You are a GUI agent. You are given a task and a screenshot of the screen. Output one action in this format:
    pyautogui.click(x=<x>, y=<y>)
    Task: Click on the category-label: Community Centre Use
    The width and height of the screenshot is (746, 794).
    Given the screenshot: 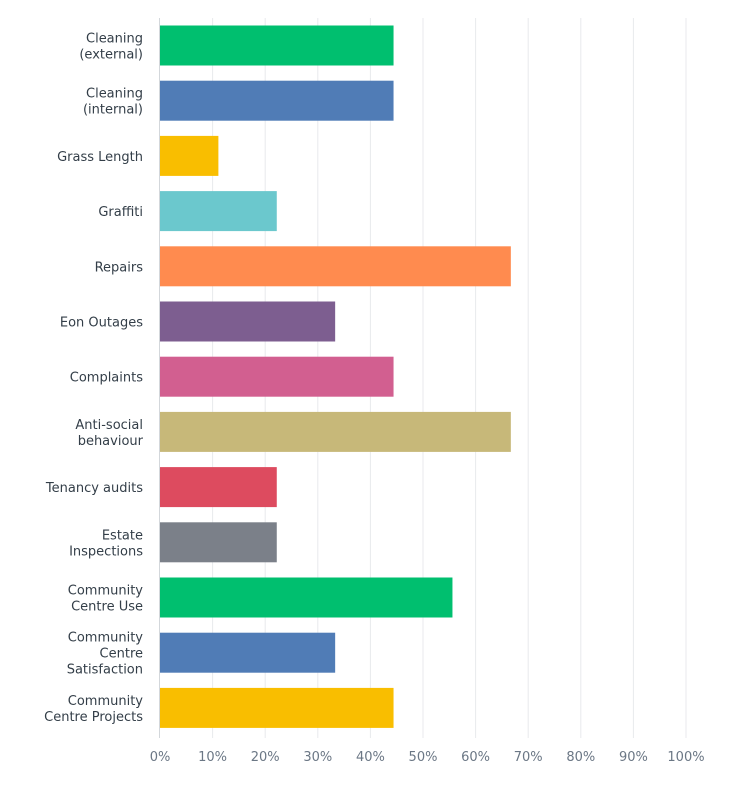 What is the action you would take?
    pyautogui.click(x=106, y=599)
    